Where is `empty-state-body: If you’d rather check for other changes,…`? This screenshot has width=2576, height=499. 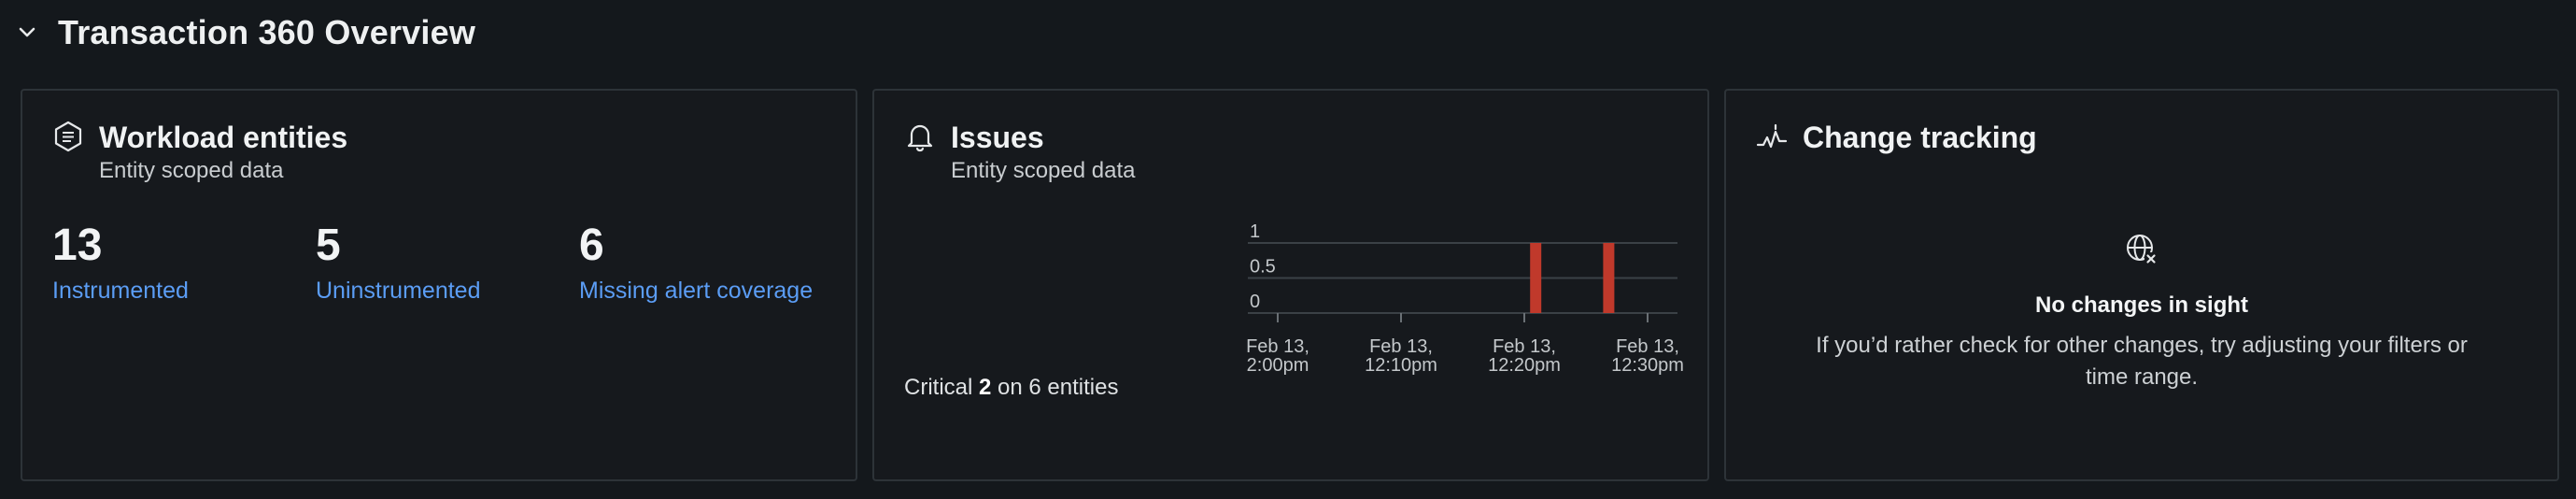 empty-state-body: If you’d rather check for other changes,… is located at coordinates (2142, 361).